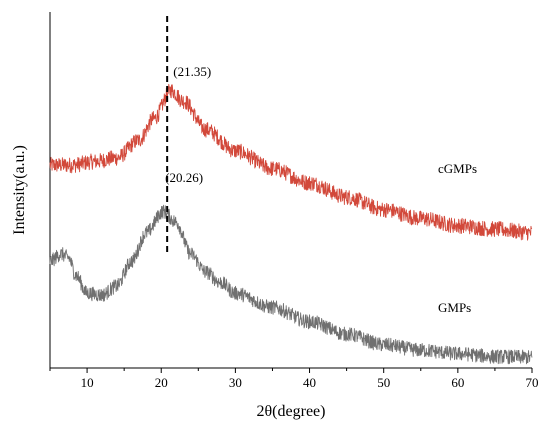 Image resolution: width=550 pixels, height=428 pixels. What do you see at coordinates (457, 238) in the screenshot?
I see `series-labels: cGMPs GMPs` at bounding box center [457, 238].